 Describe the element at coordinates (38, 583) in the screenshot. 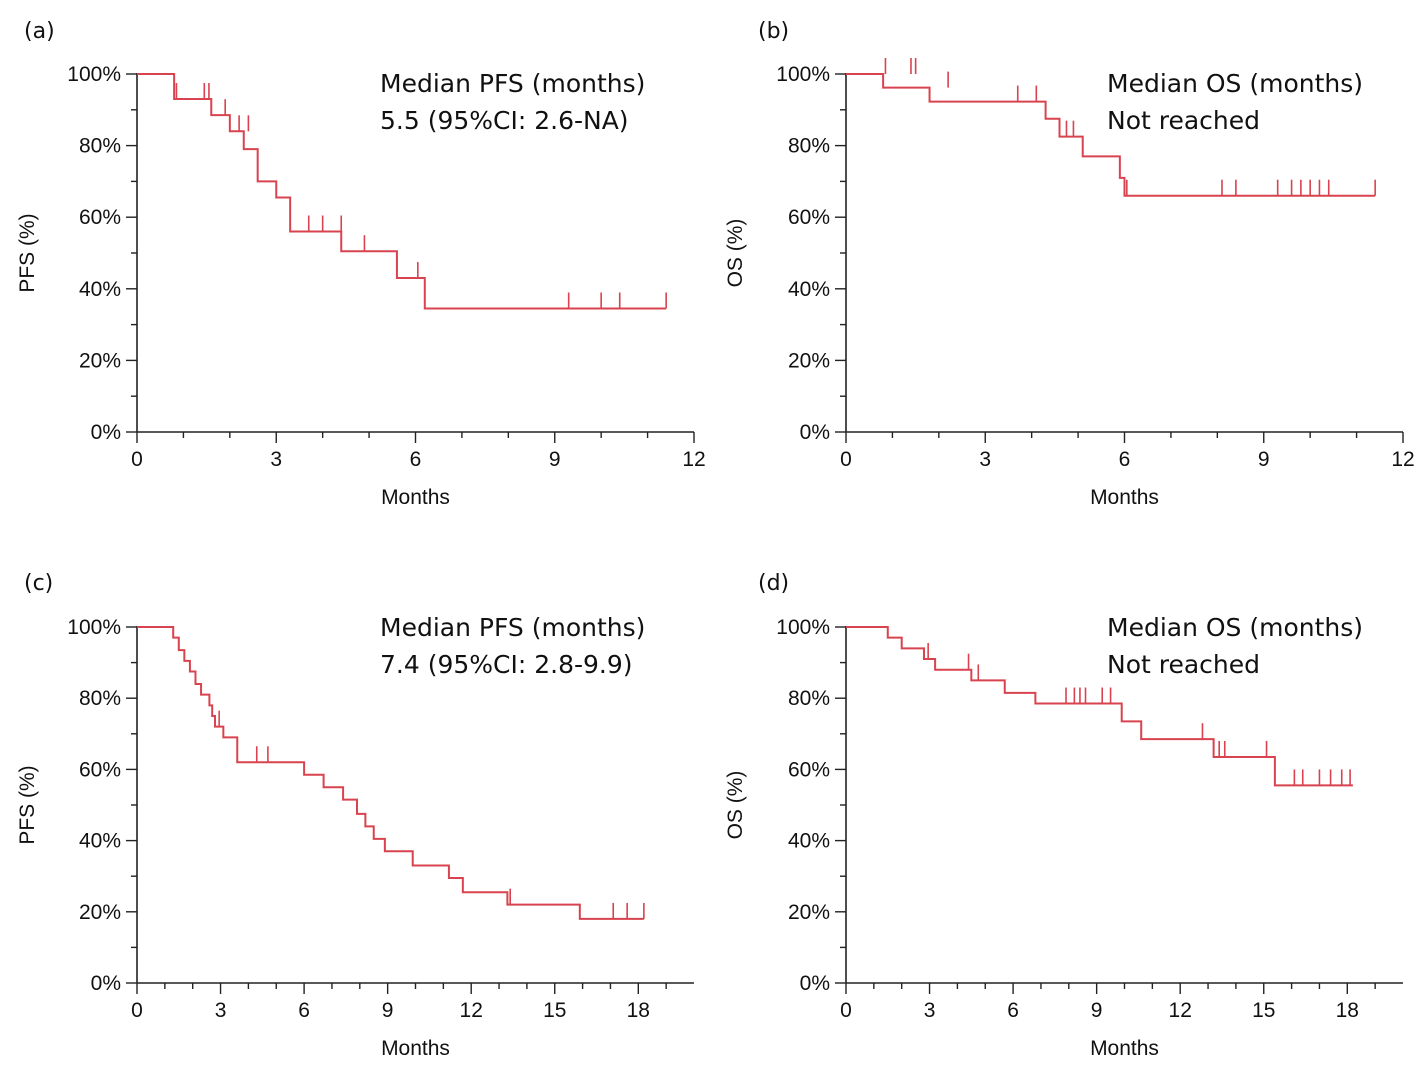

I see `panel-label: (c)` at that location.